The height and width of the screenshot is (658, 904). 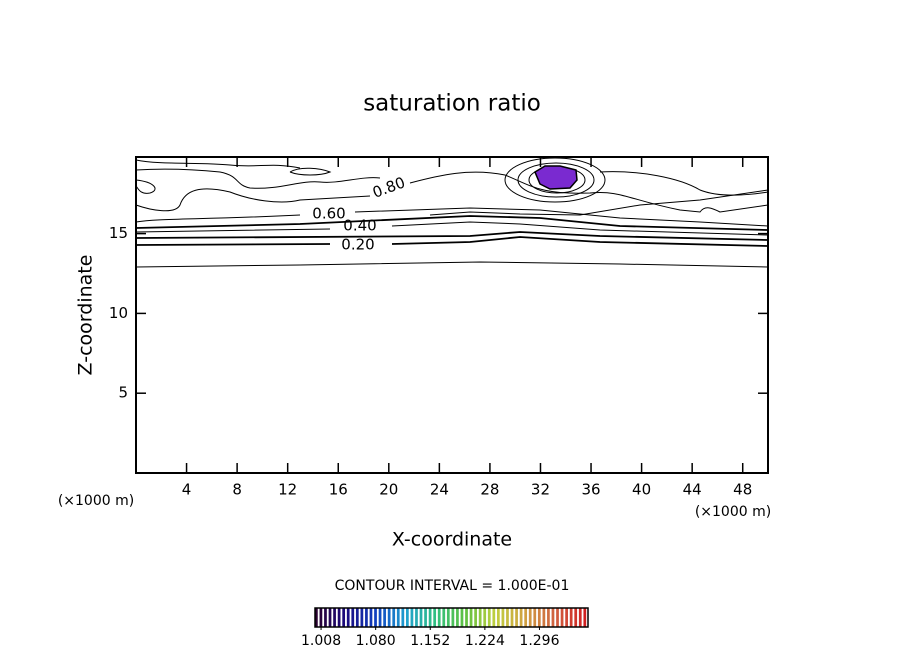 I want to click on contour-label: 0.40, so click(x=359, y=226).